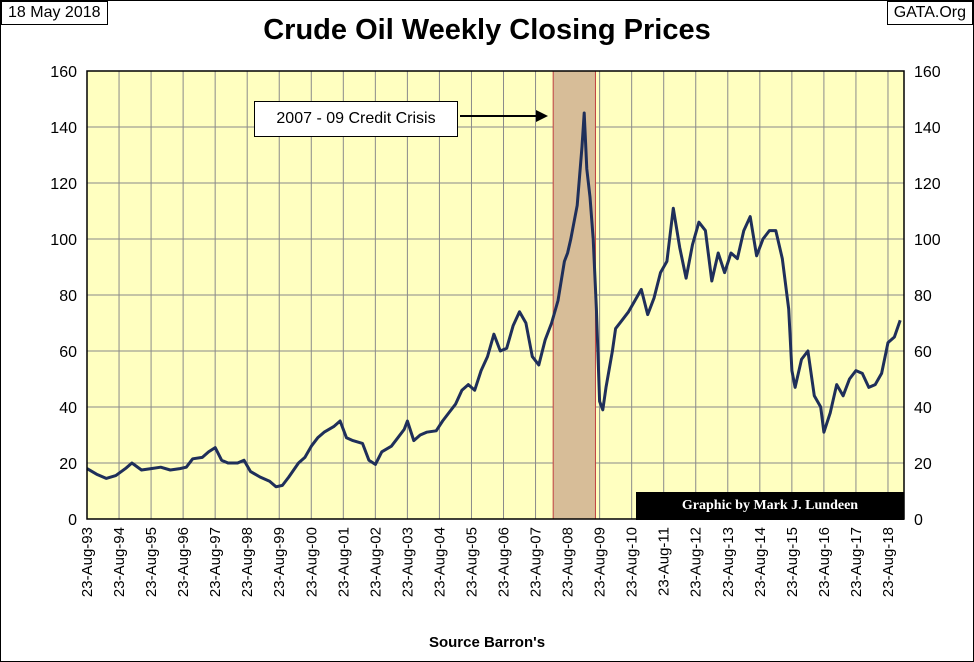 The height and width of the screenshot is (662, 974). Describe the element at coordinates (63, 184) in the screenshot. I see `y-tick-label-left: 120` at that location.